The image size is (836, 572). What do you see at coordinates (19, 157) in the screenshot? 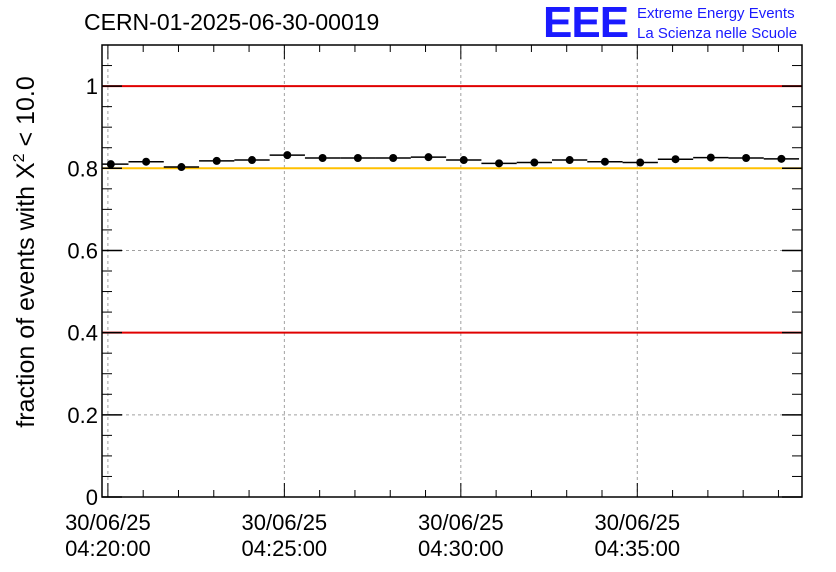
I see `y-axis-label-exponent: 2` at bounding box center [19, 157].